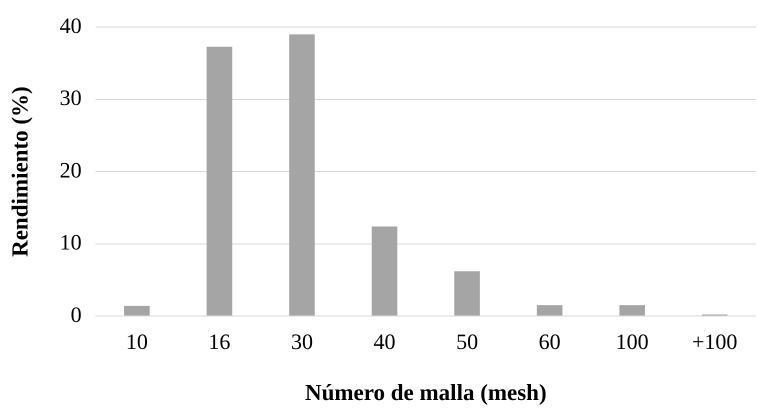 The image size is (758, 414). I want to click on x-axis-title: Número de malla (mesh), so click(425, 393).